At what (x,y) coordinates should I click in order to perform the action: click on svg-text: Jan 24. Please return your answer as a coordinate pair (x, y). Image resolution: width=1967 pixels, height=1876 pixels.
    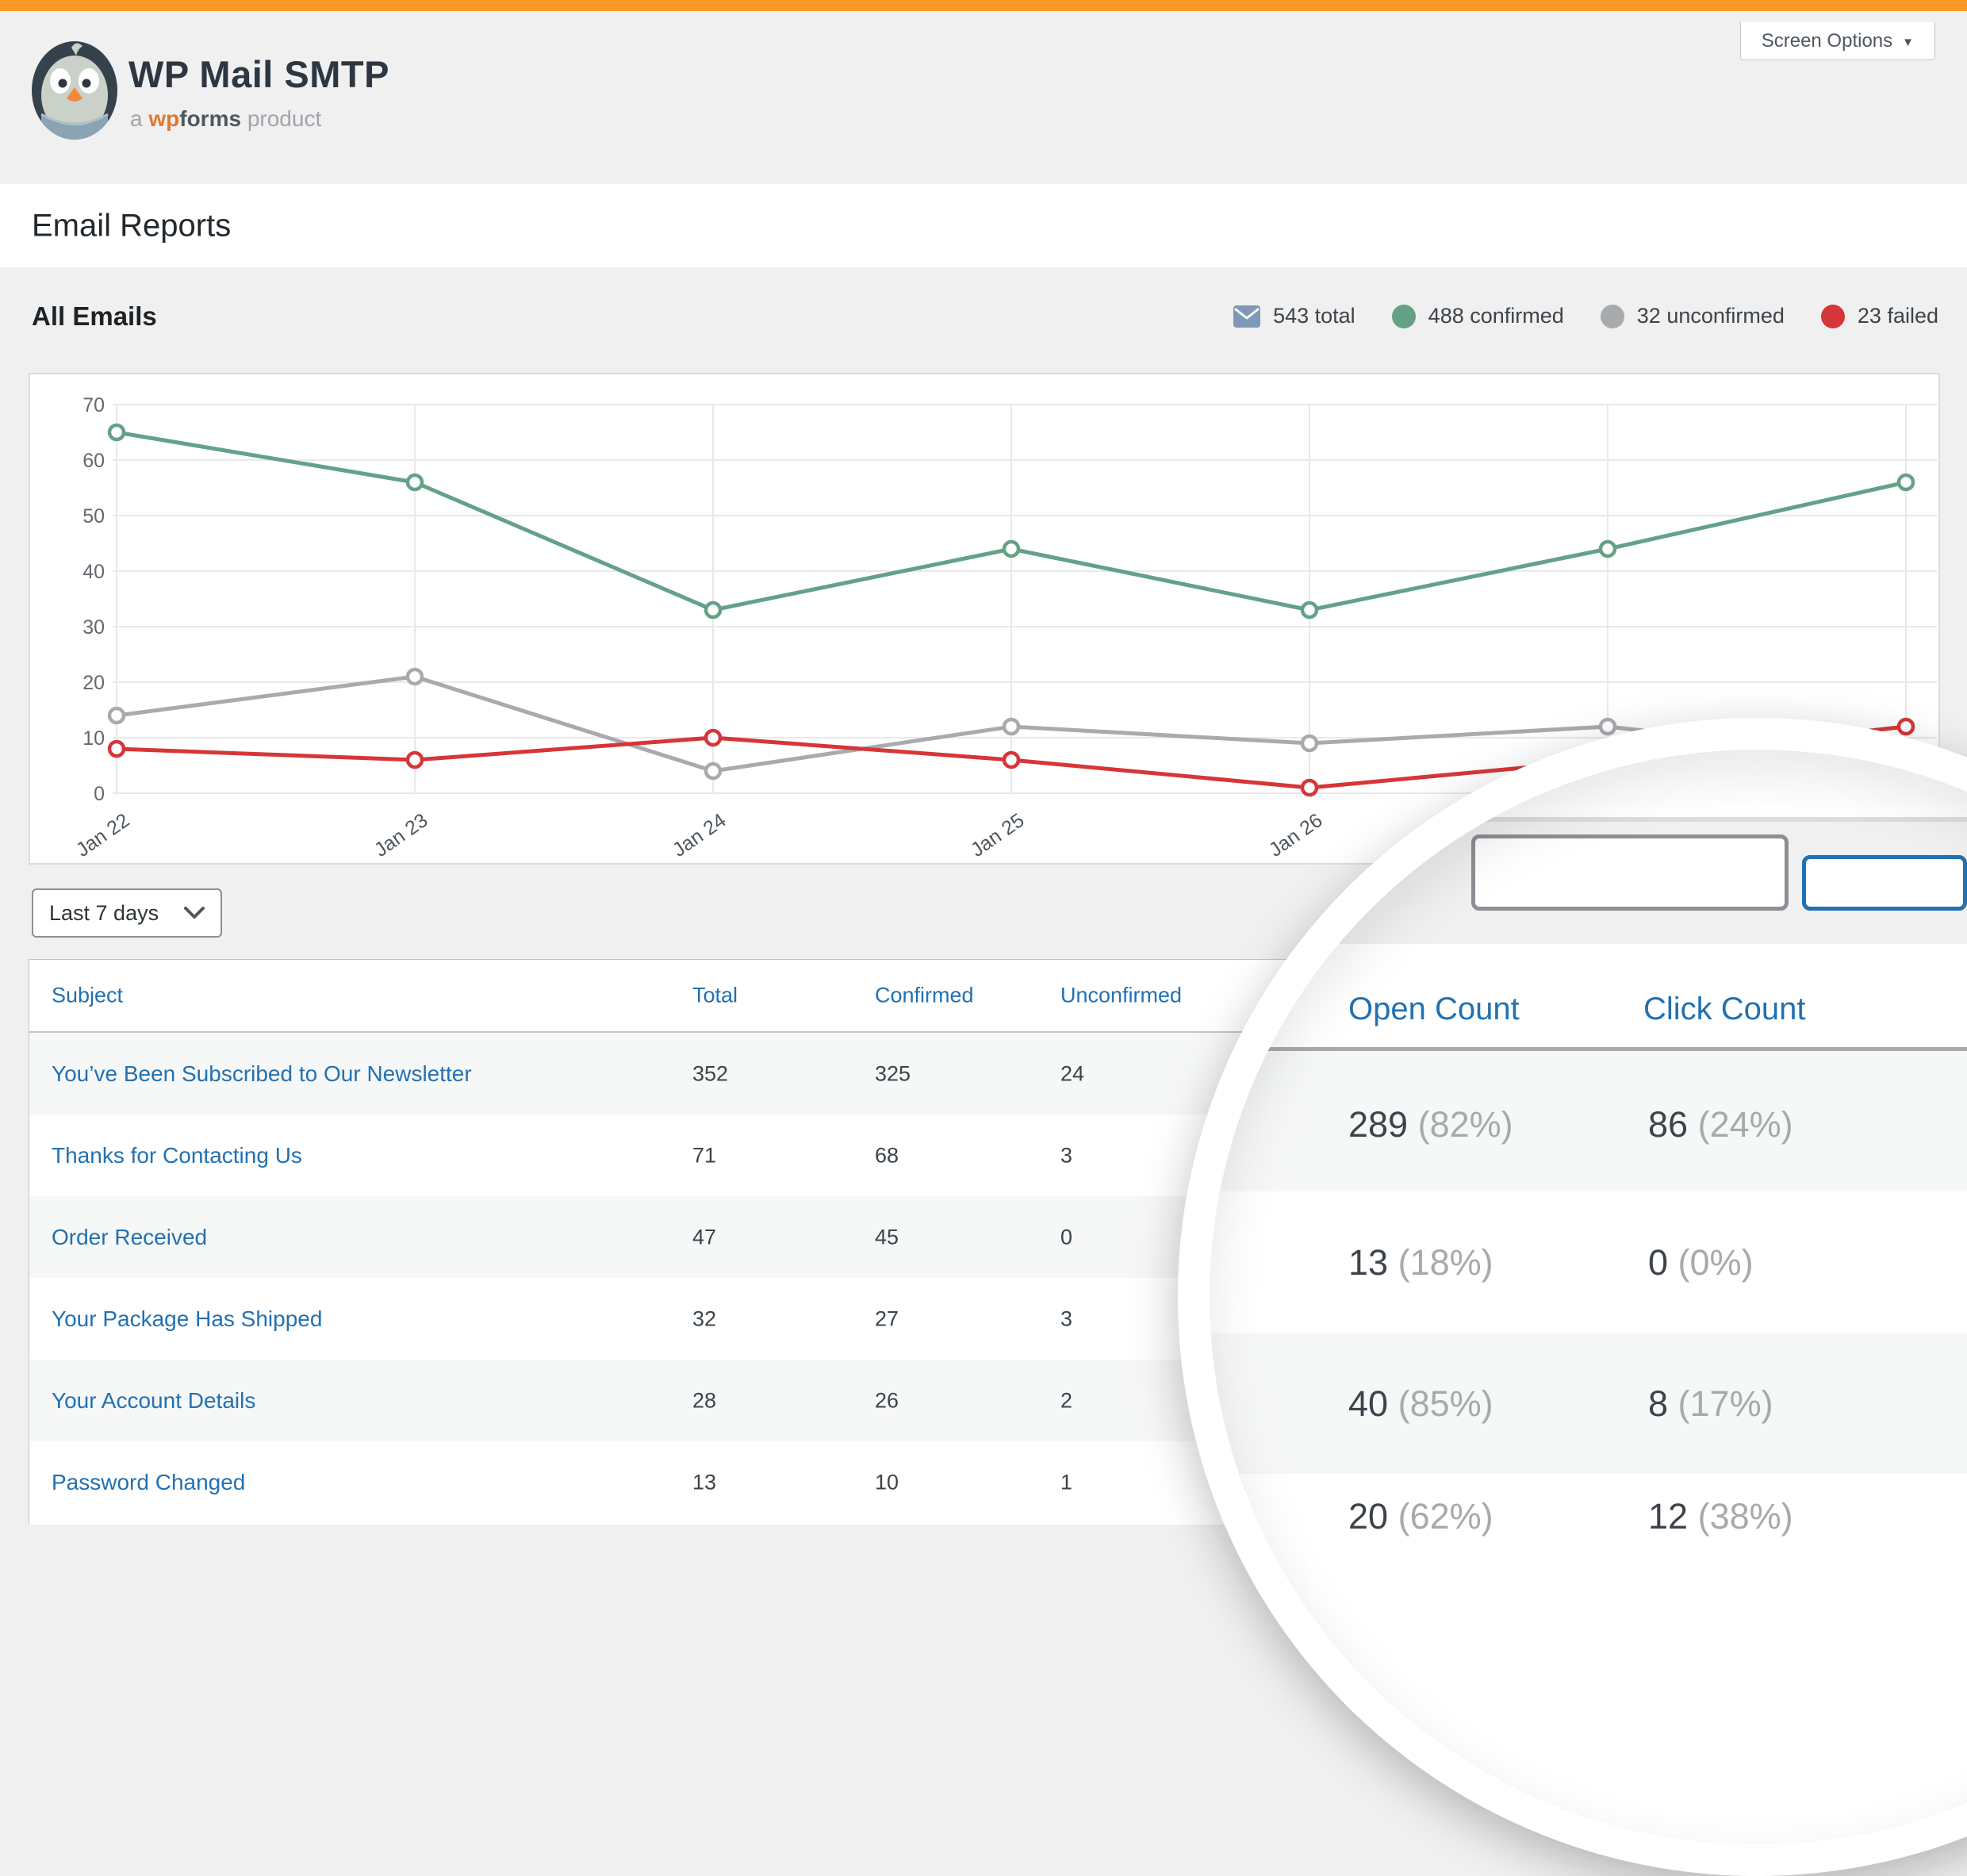
    Looking at the image, I should click on (699, 835).